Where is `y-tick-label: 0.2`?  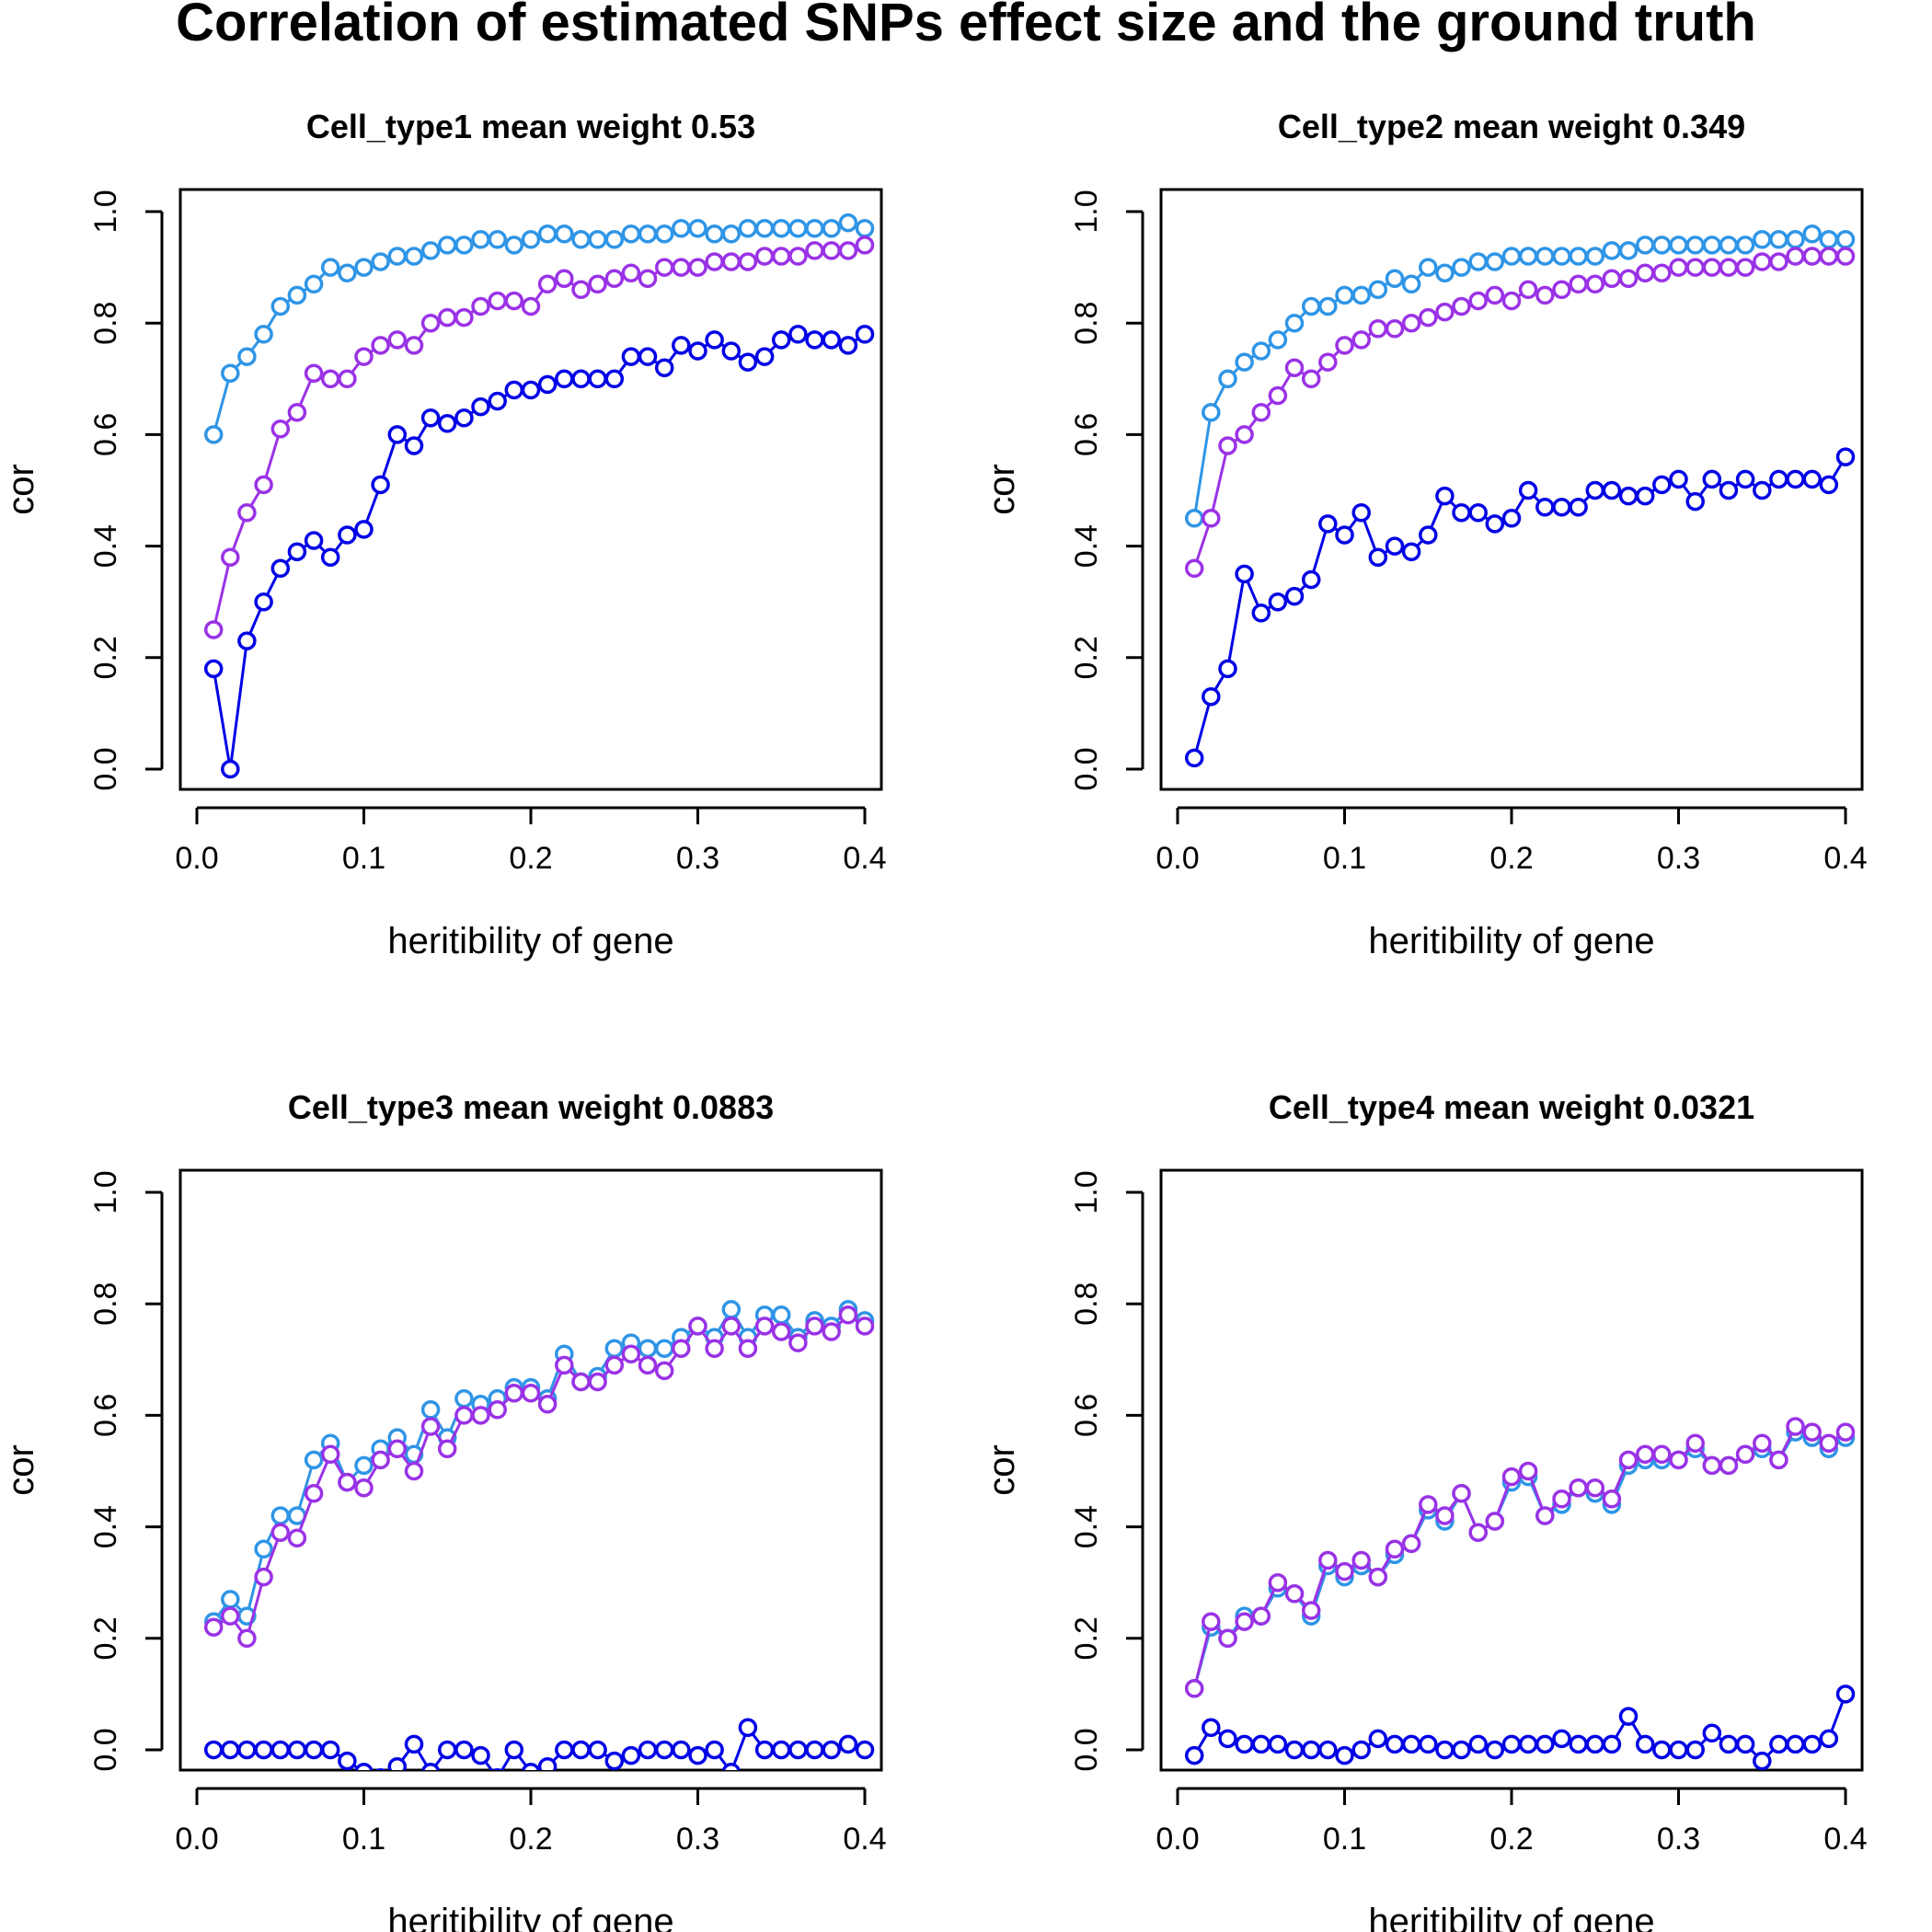
y-tick-label: 0.2 is located at coordinates (105, 1638).